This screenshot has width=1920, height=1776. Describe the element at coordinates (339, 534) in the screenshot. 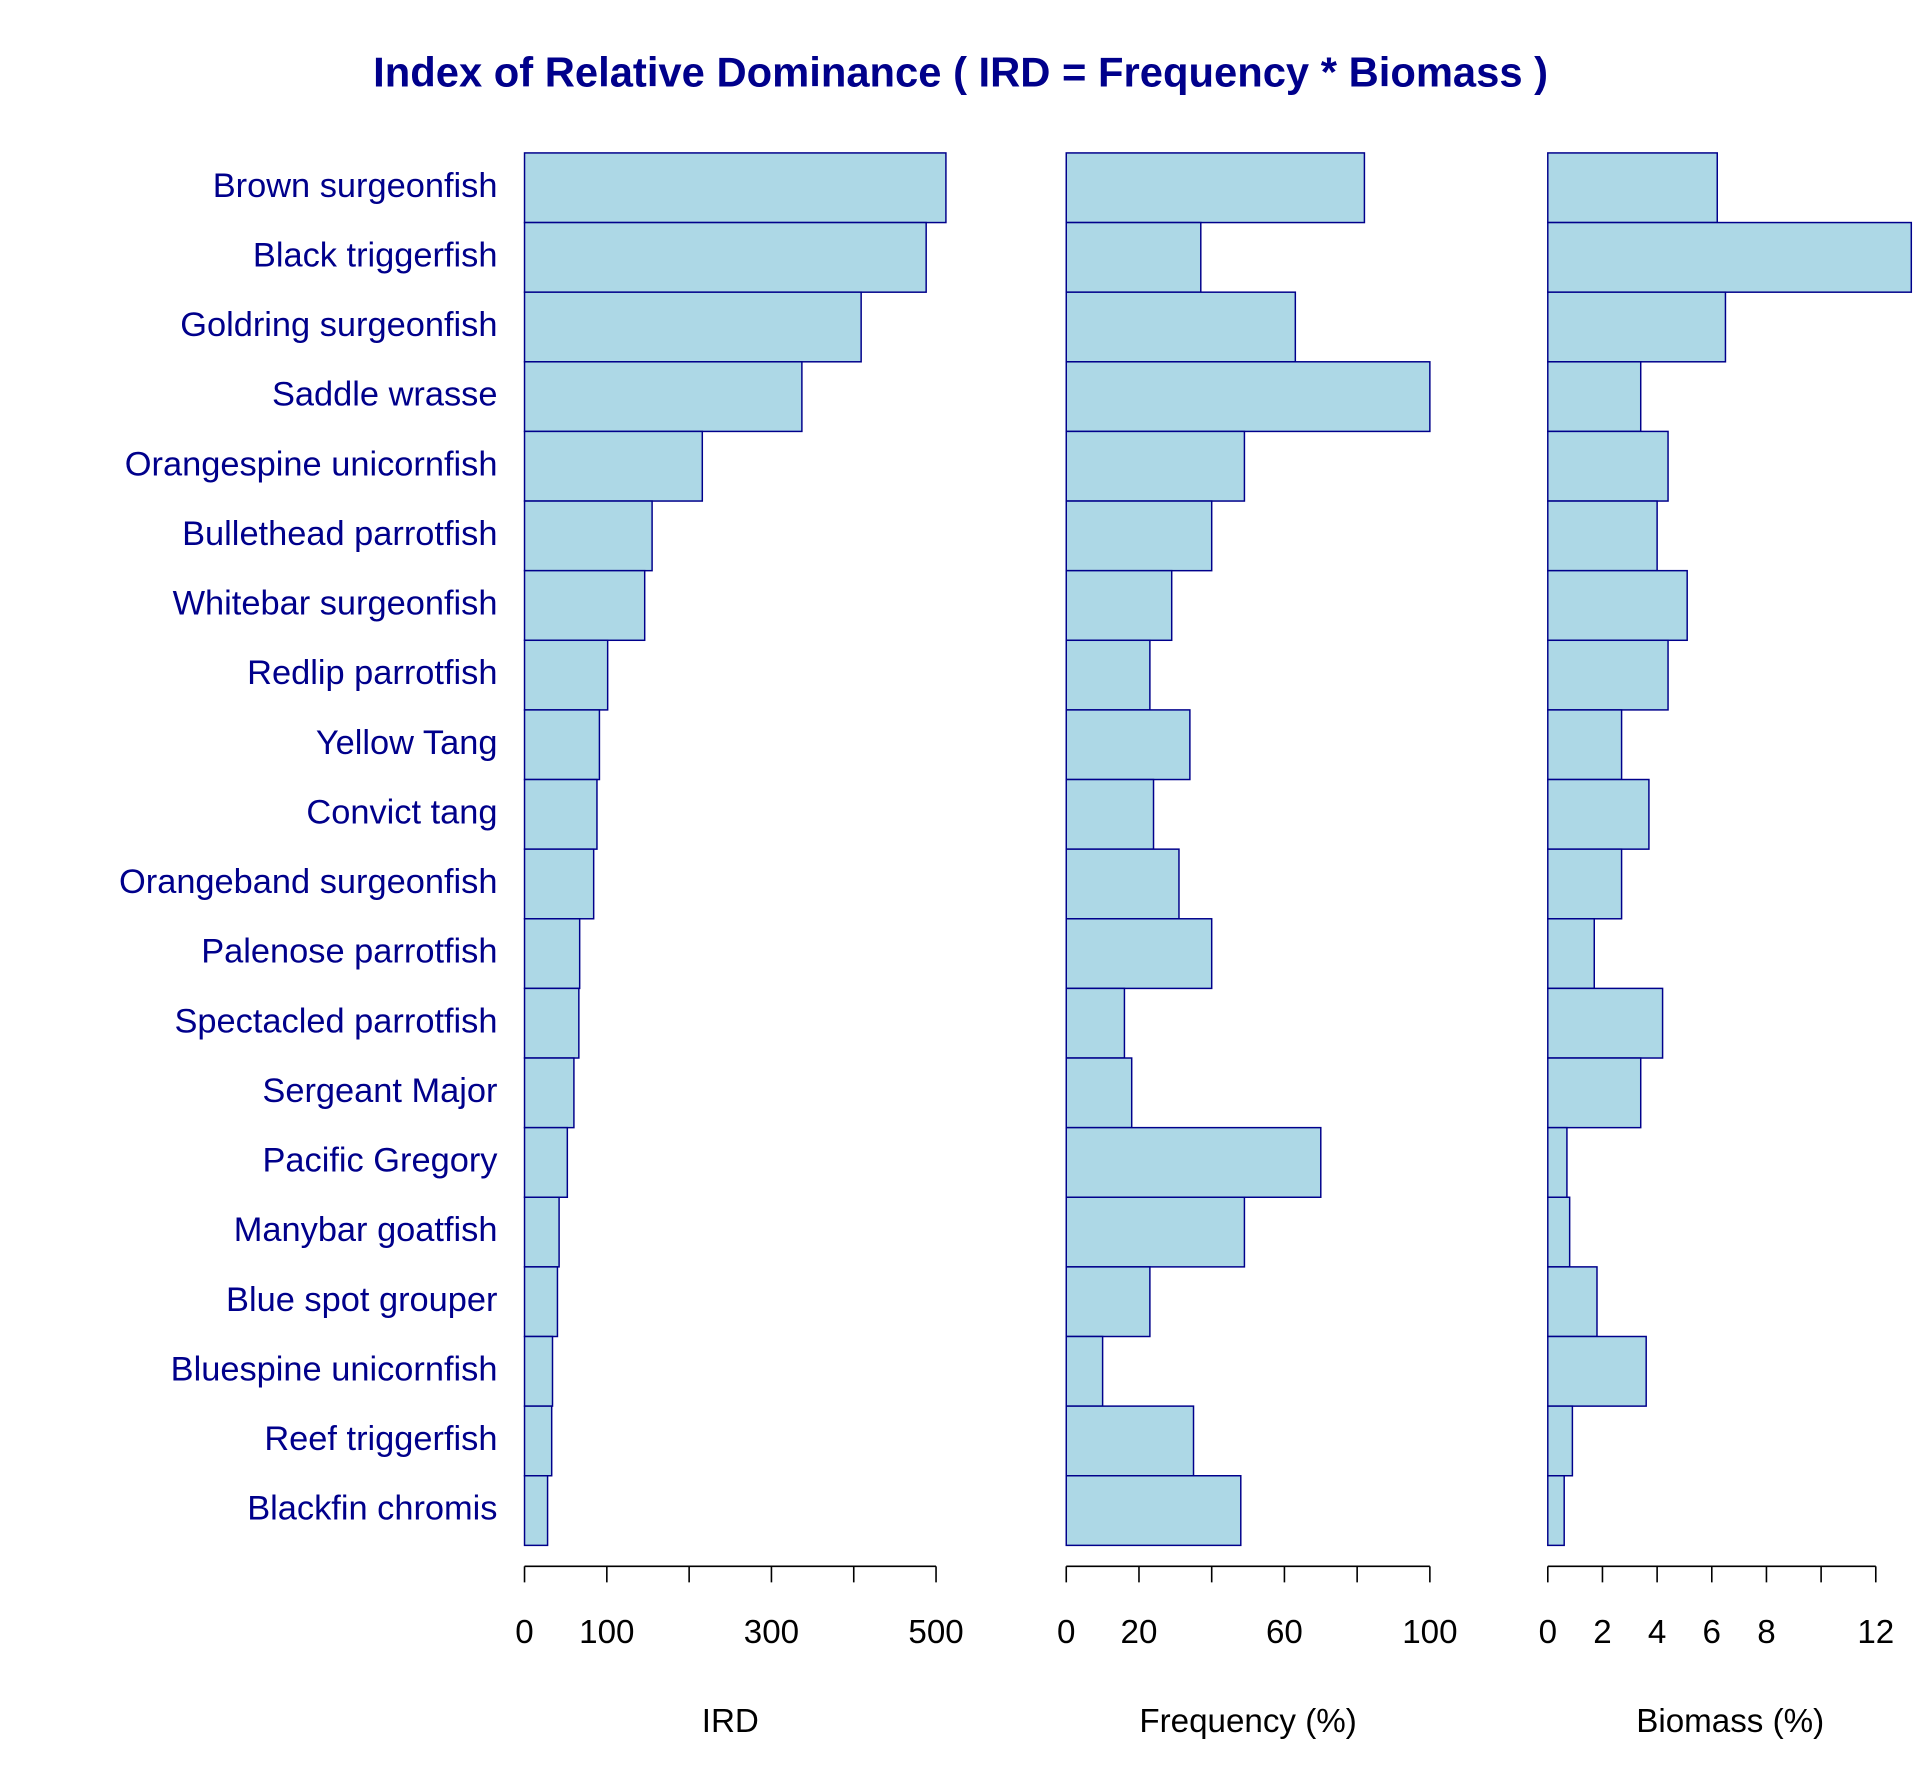

I see `category-label: Bullethead parrotfish` at that location.